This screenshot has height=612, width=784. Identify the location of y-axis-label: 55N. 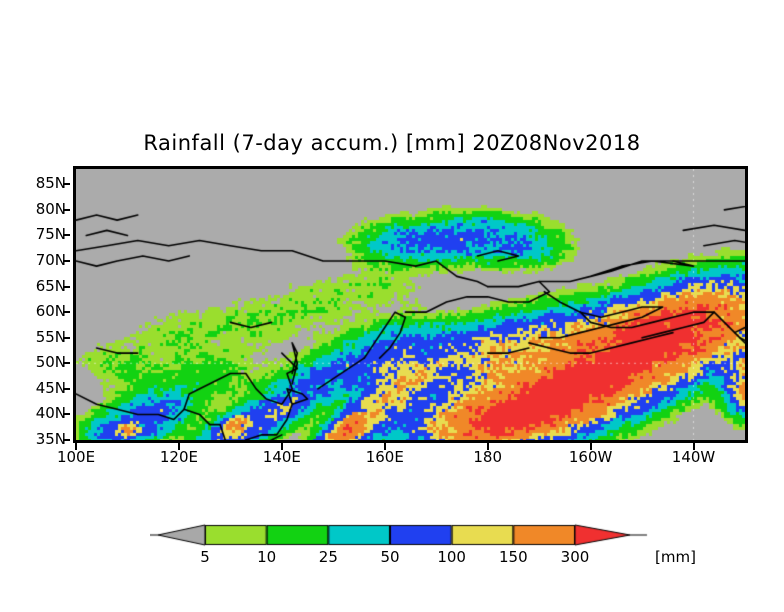
(50, 336).